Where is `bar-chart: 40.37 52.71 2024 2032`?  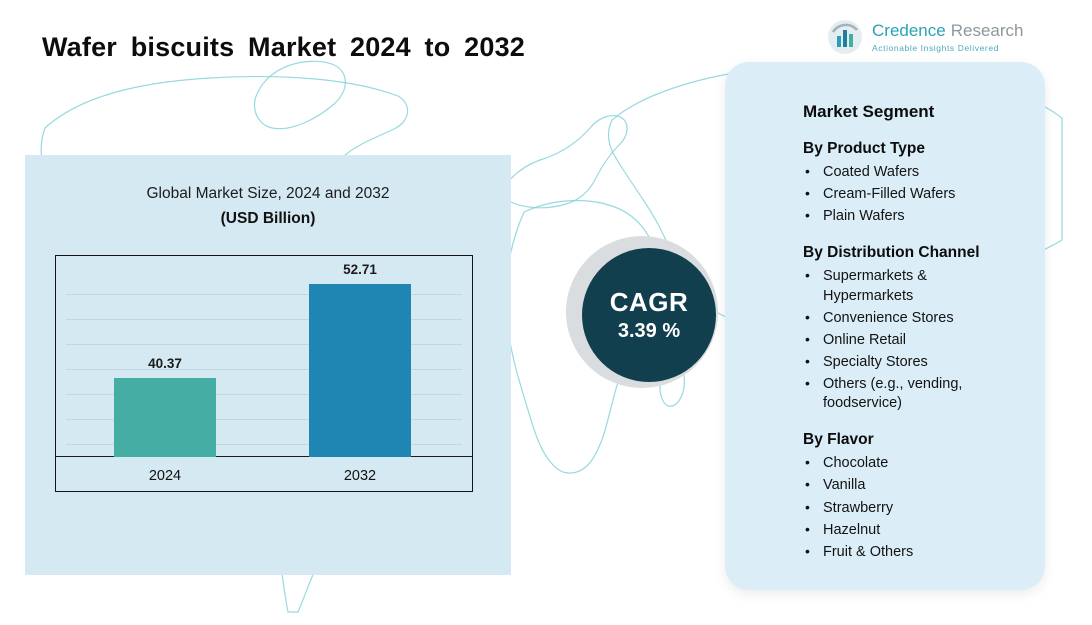 bar-chart: 40.37 52.71 2024 2032 is located at coordinates (264, 373).